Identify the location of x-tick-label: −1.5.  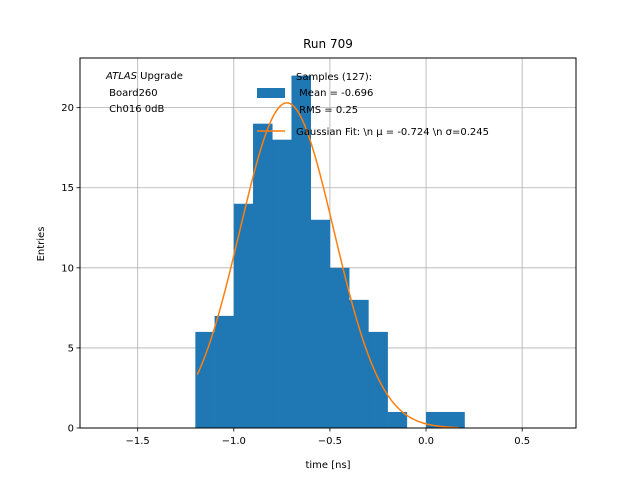
(138, 441).